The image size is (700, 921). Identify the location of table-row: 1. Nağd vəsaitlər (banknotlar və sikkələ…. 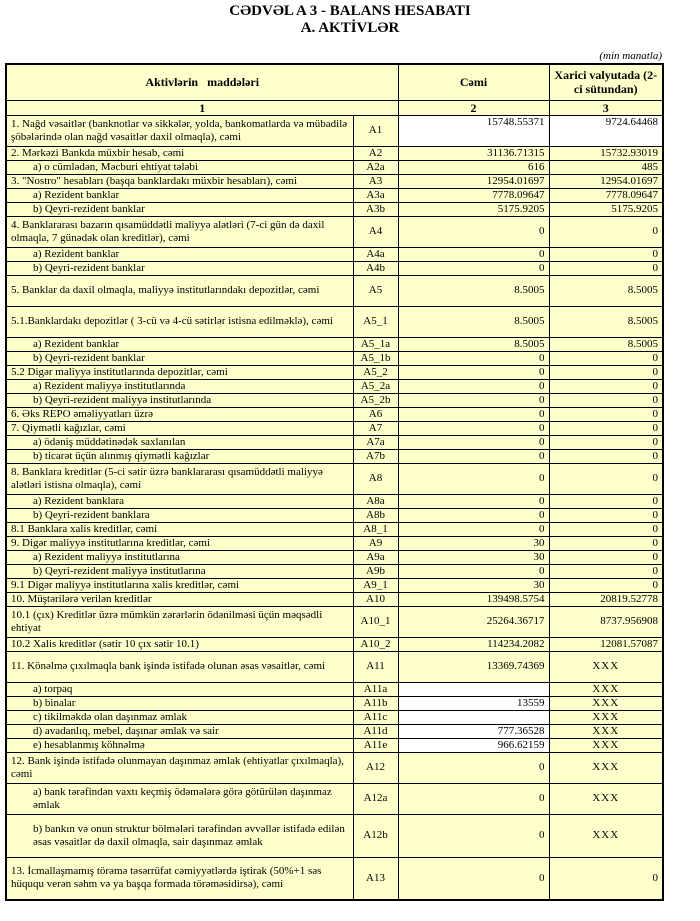
(334, 130).